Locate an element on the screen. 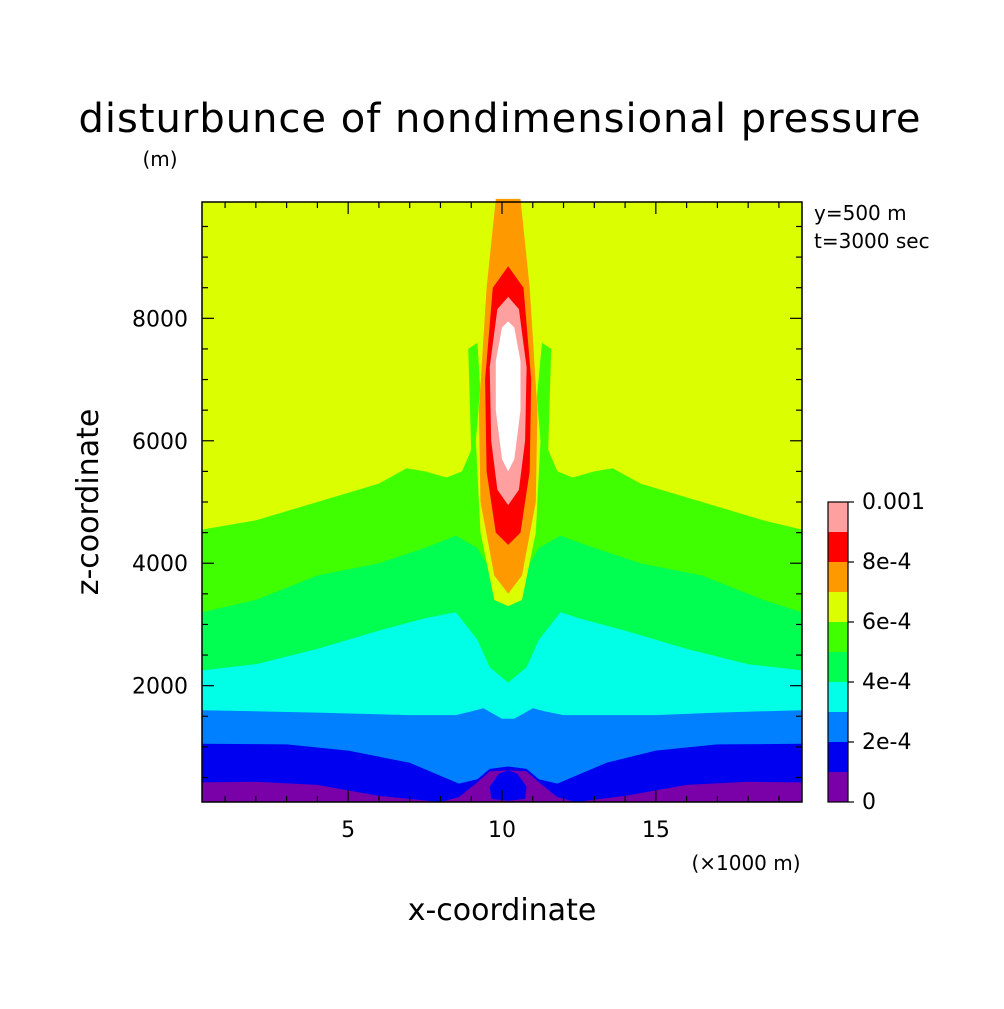 This screenshot has height=1009, width=1004. x-tick-label: 15 is located at coordinates (656, 830).